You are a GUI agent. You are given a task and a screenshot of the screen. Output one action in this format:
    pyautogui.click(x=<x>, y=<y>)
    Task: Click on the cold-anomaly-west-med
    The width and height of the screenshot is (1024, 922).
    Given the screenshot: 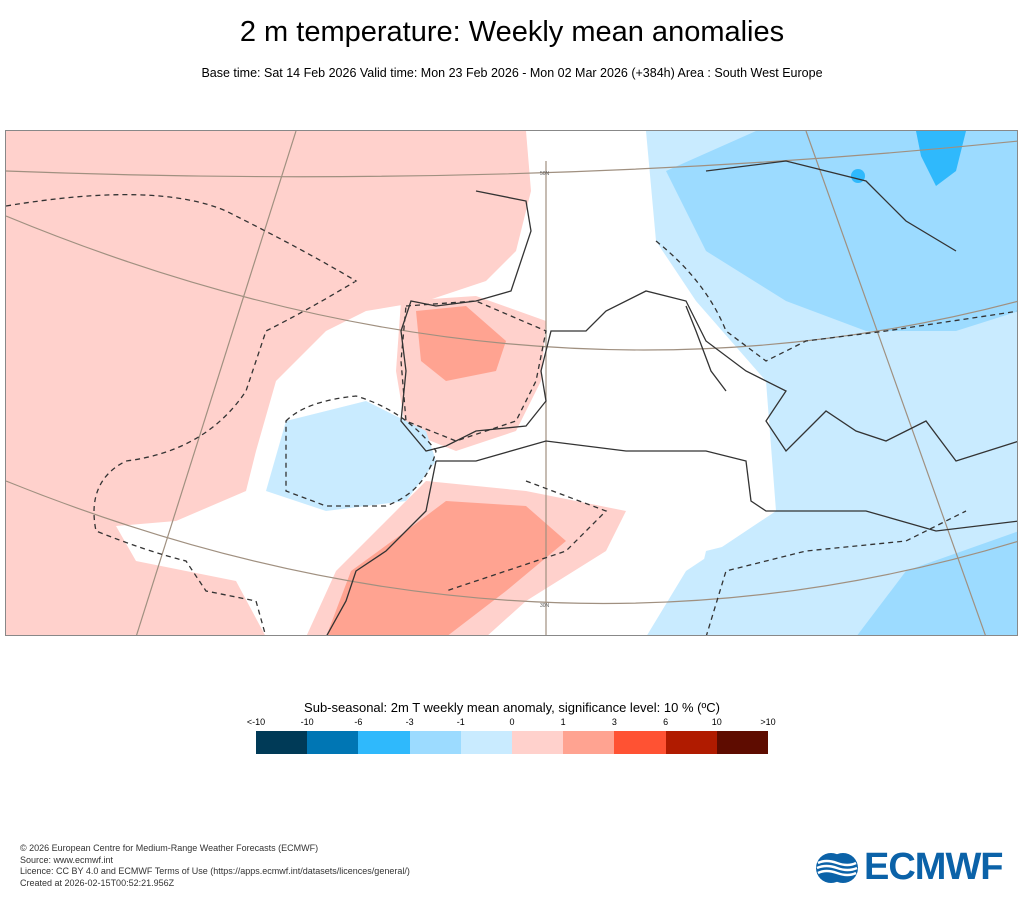 What is the action you would take?
    pyautogui.click(x=351, y=456)
    